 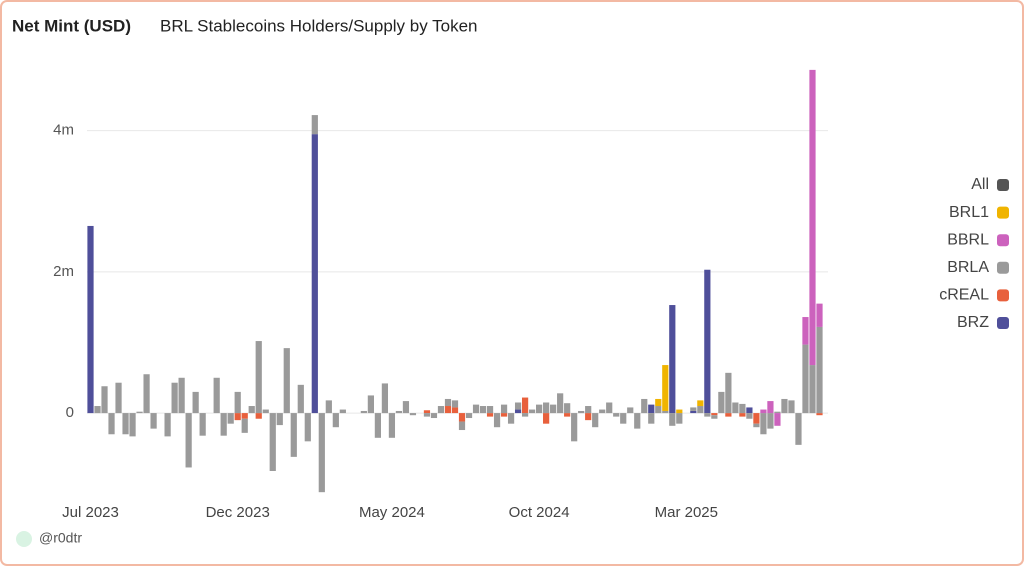 What do you see at coordinates (63, 271) in the screenshot?
I see `y-tick-label: 2m` at bounding box center [63, 271].